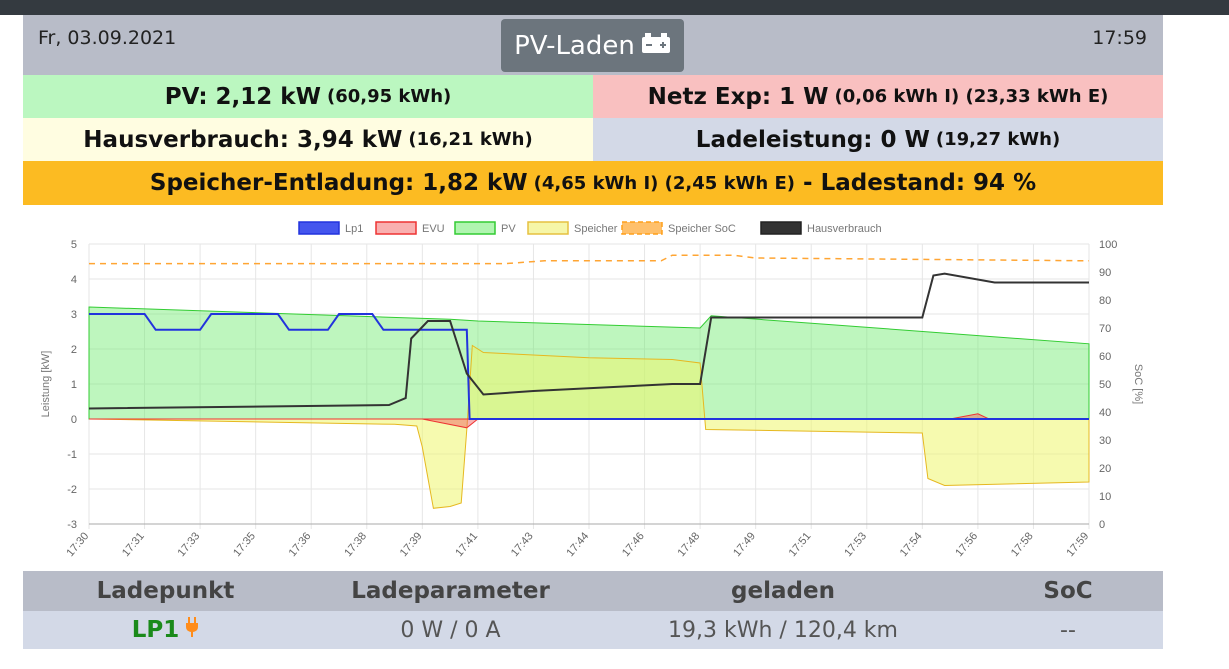 This screenshot has width=1229, height=669. What do you see at coordinates (1105, 441) in the screenshot?
I see `y2-tick-label: 30` at bounding box center [1105, 441].